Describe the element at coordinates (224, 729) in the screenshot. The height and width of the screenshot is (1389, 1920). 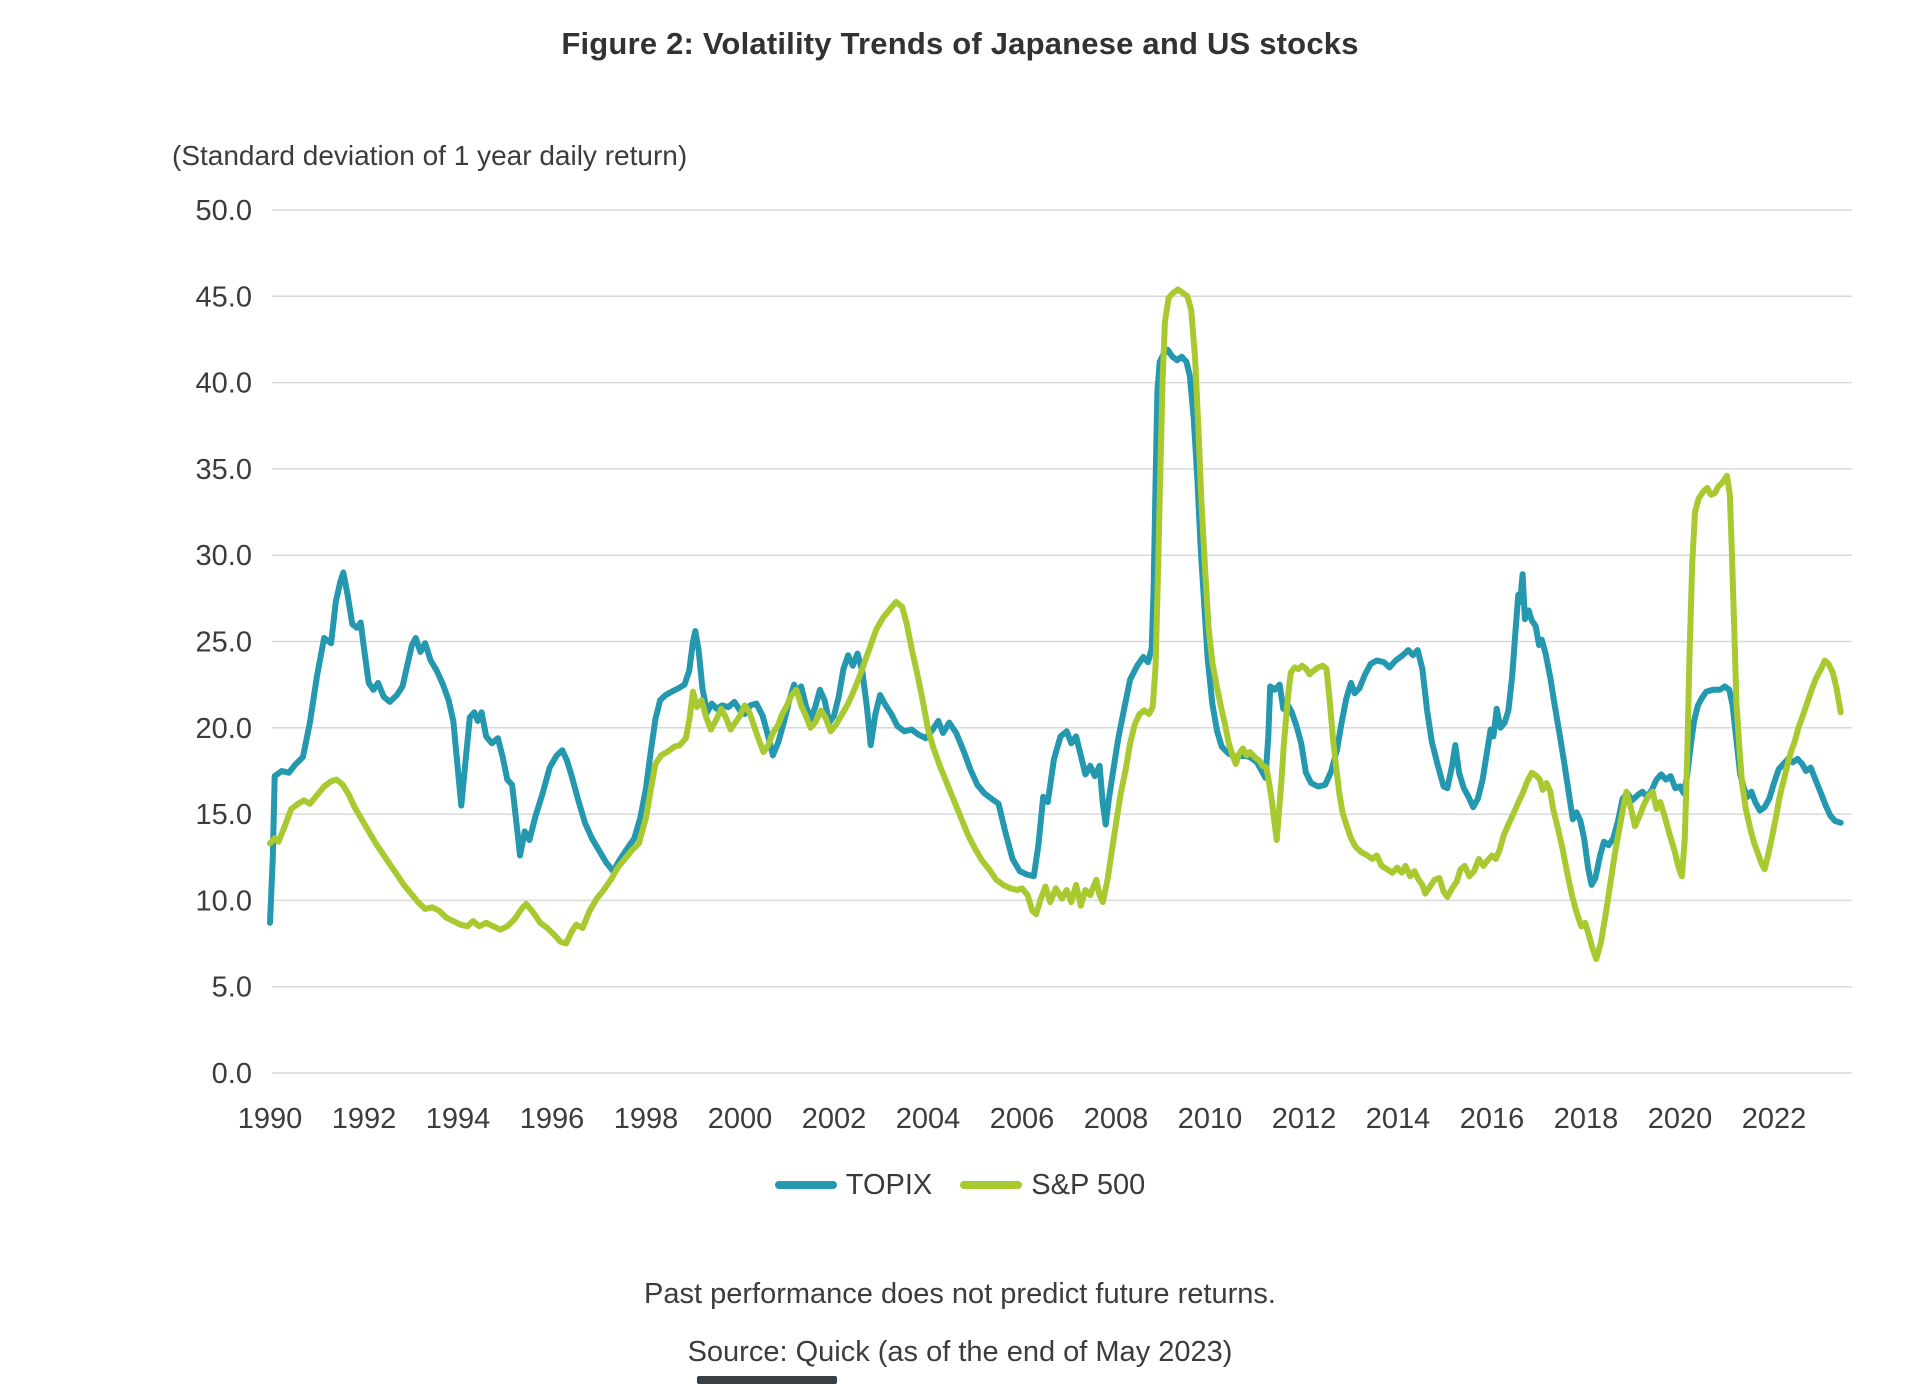
I see `y-tick-label: 20.0` at that location.